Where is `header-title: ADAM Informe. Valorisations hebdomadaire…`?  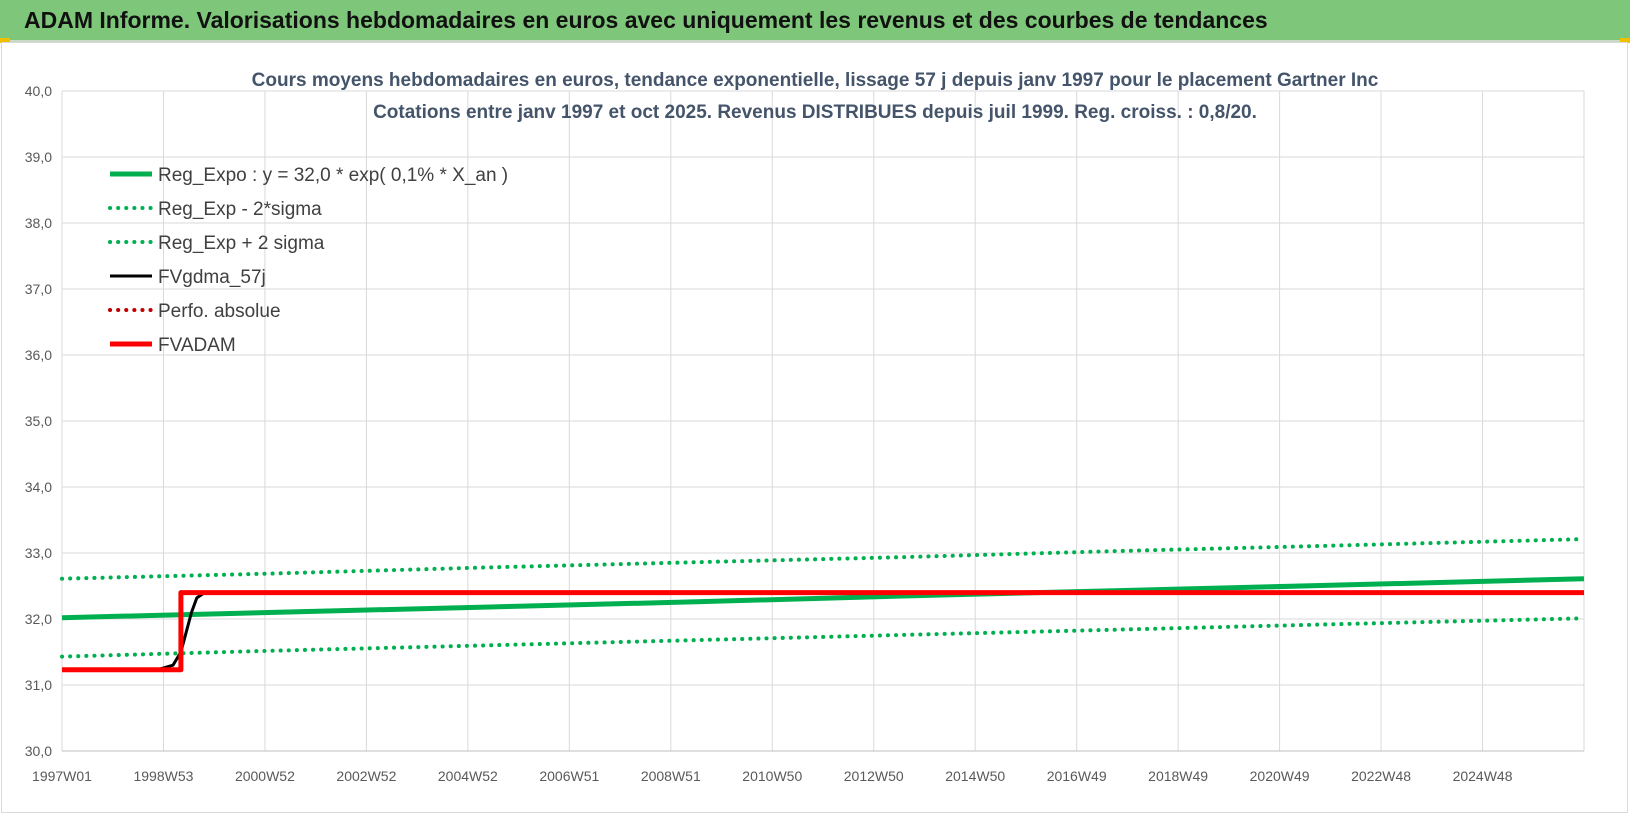
header-title: ADAM Informe. Valorisations hebdomadaire… is located at coordinates (646, 20).